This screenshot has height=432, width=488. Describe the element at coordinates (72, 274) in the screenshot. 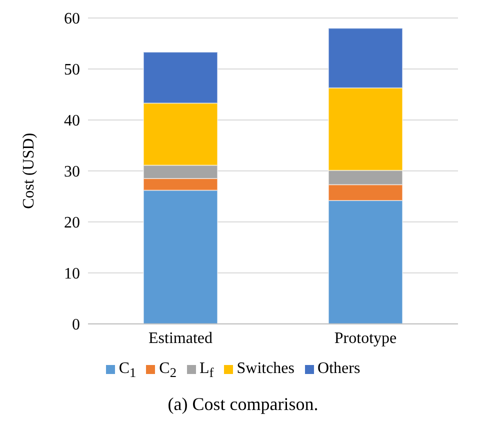

I see `y-tick-label: 10` at that location.